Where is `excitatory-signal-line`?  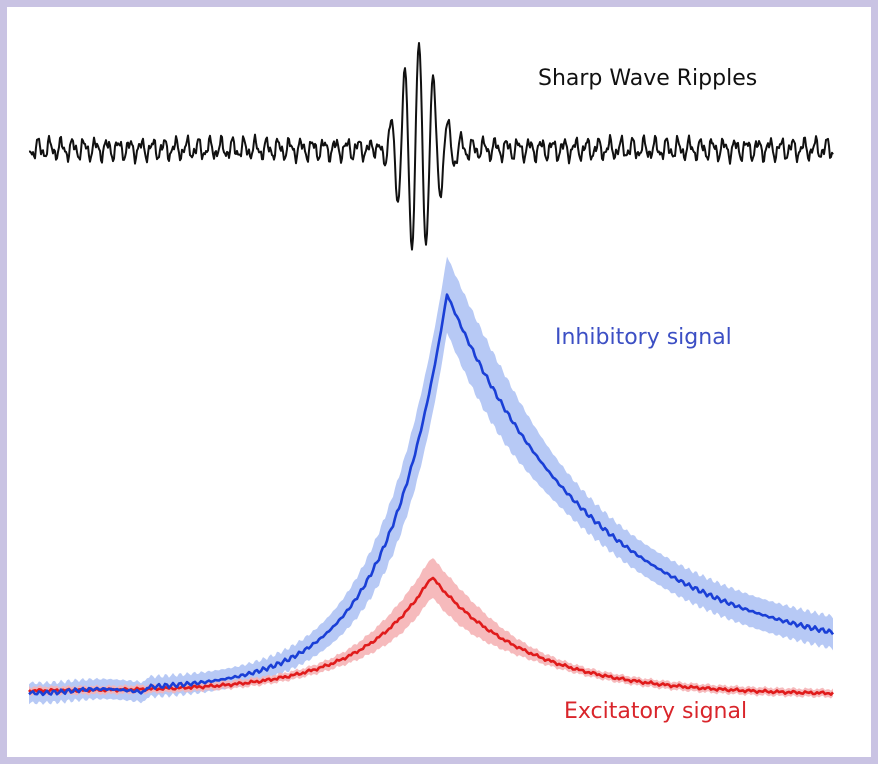 excitatory-signal-line is located at coordinates (431, 636).